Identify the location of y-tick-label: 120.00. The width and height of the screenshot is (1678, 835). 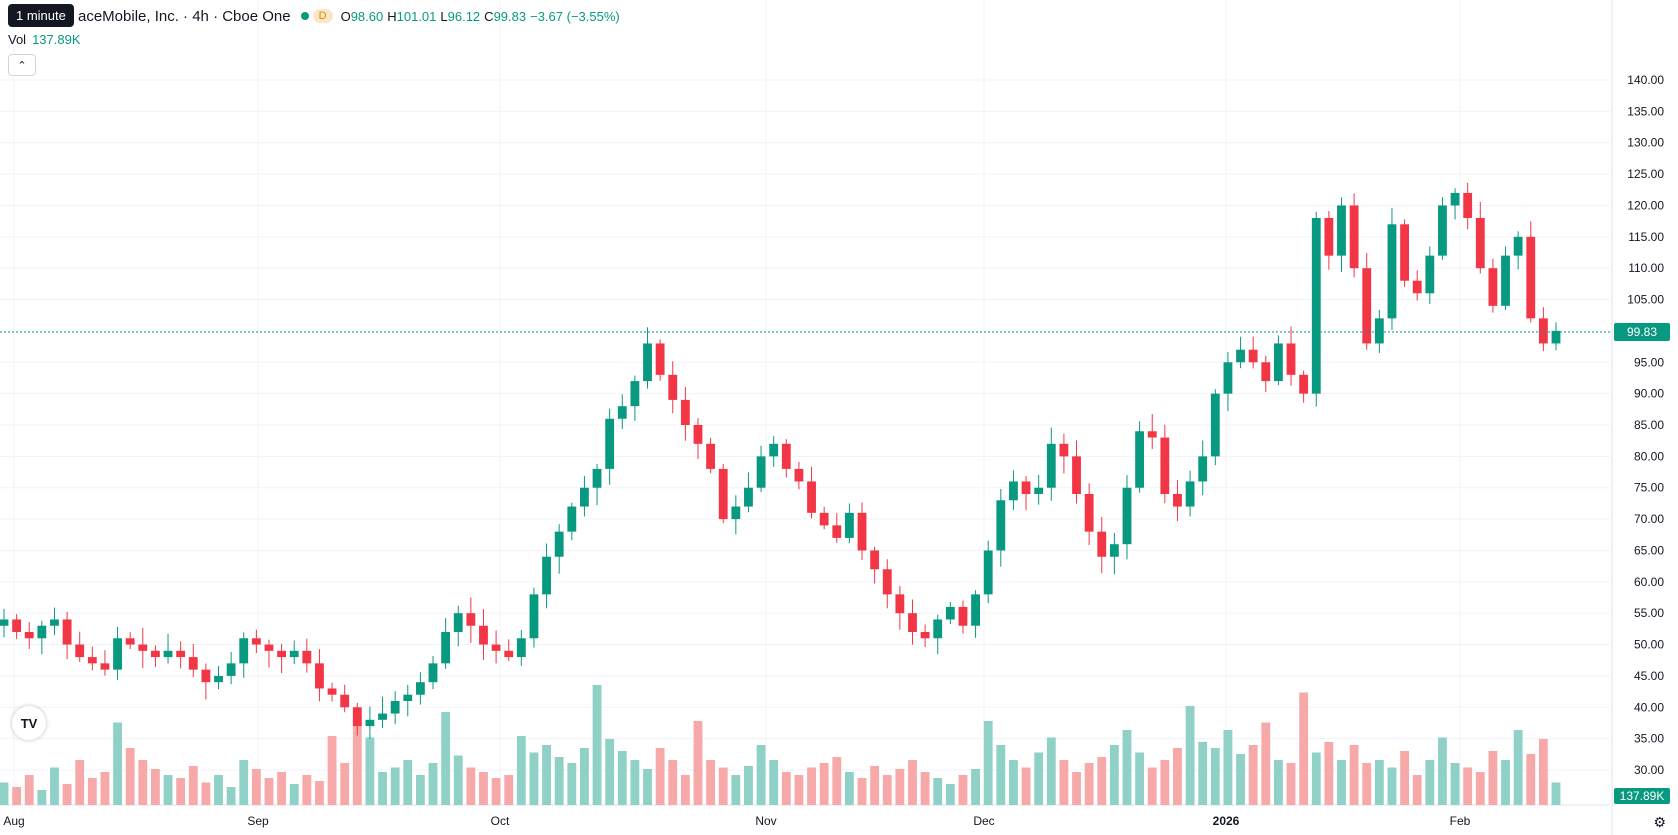
(1645, 205).